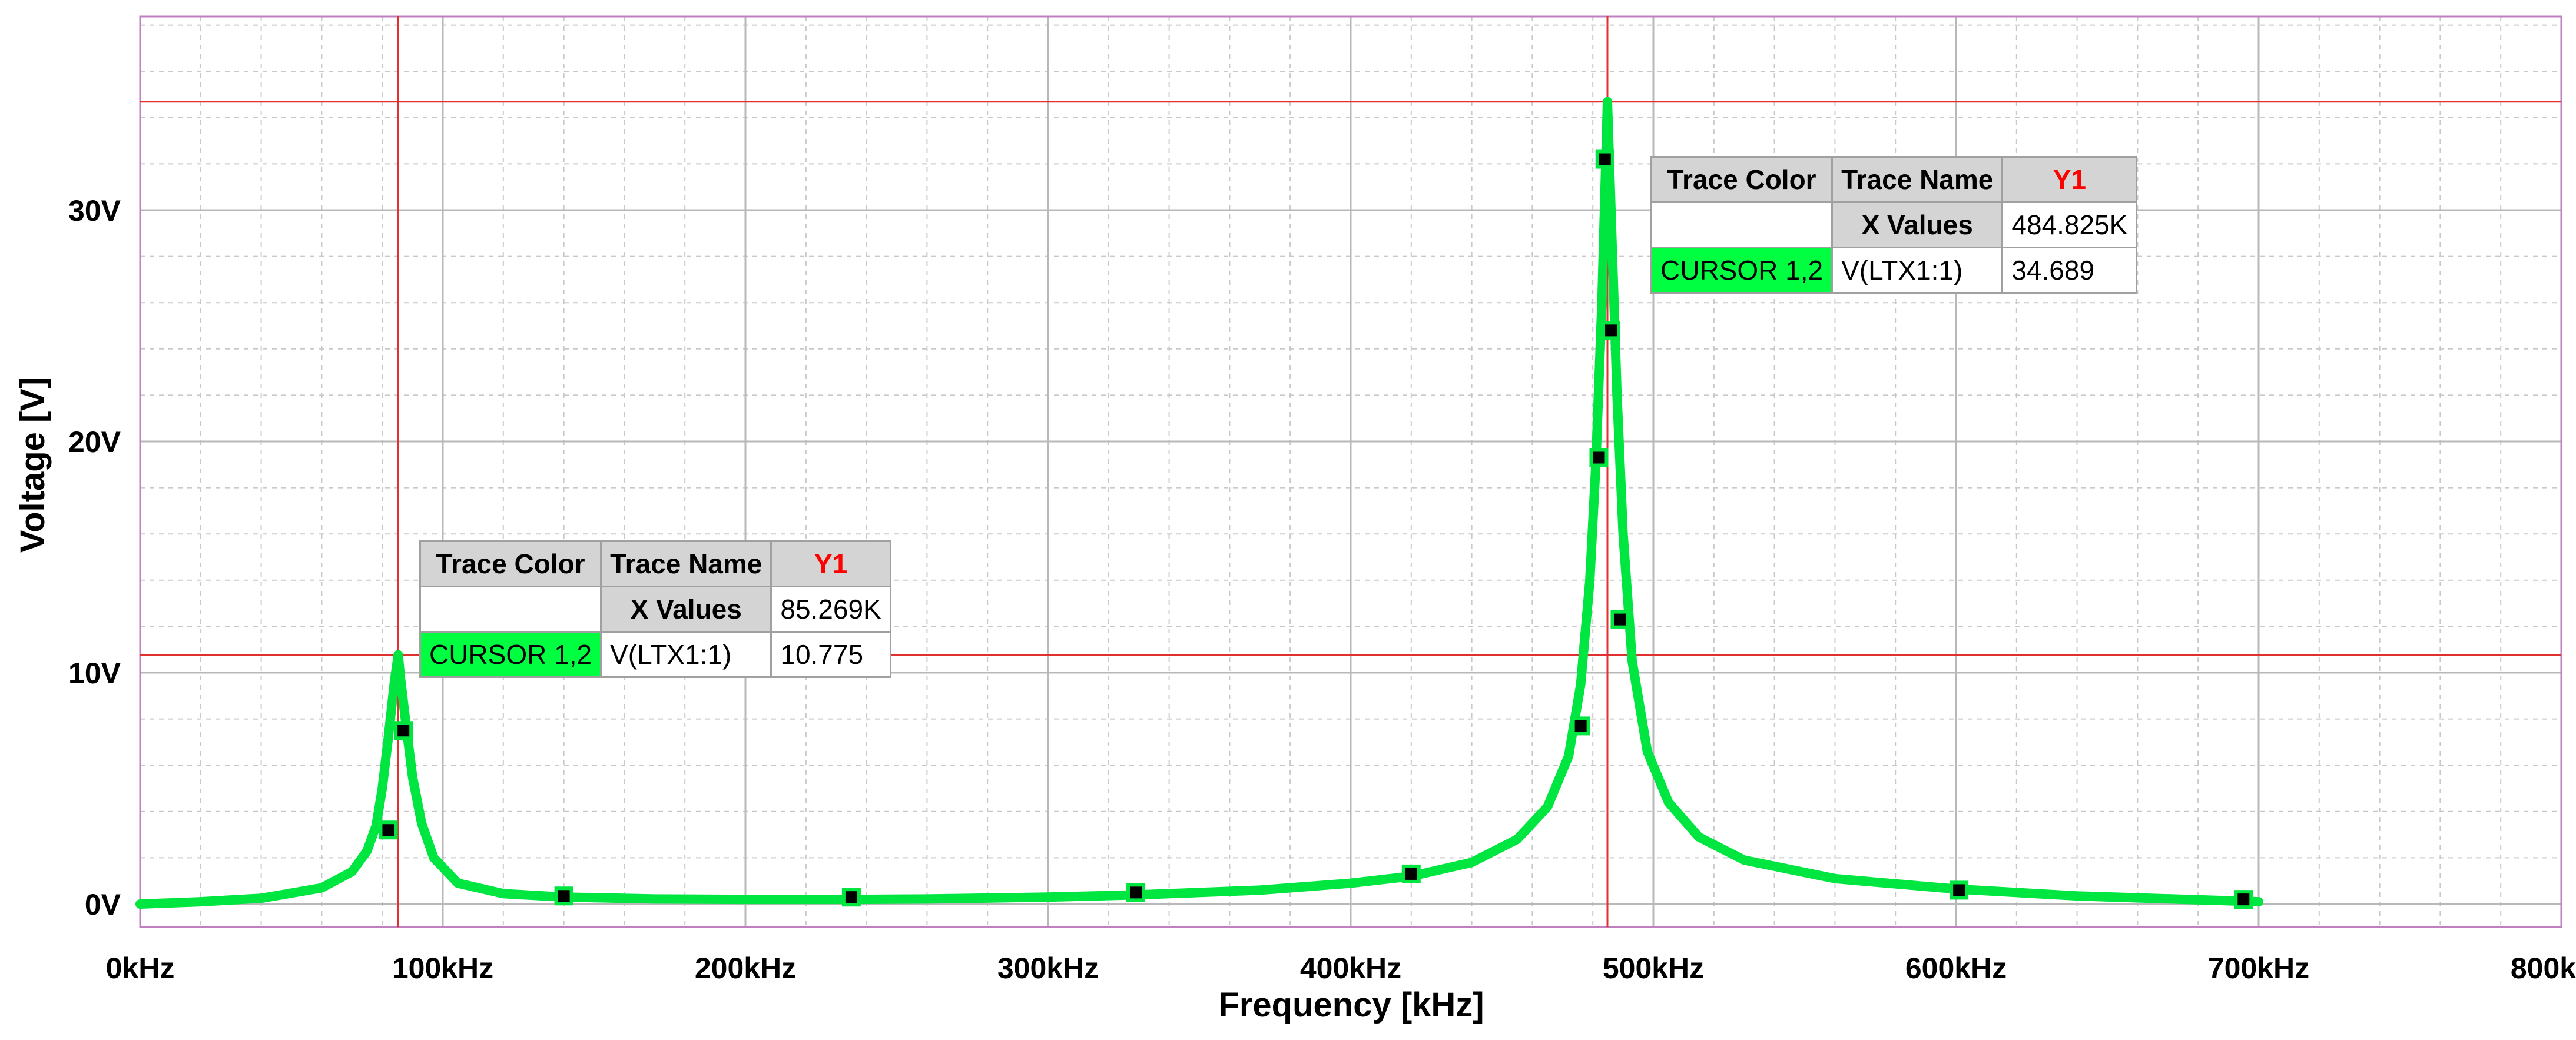 The height and width of the screenshot is (1040, 2576). What do you see at coordinates (94, 557) in the screenshot?
I see `y-tick-labels: 0V10V20V30V40V` at bounding box center [94, 557].